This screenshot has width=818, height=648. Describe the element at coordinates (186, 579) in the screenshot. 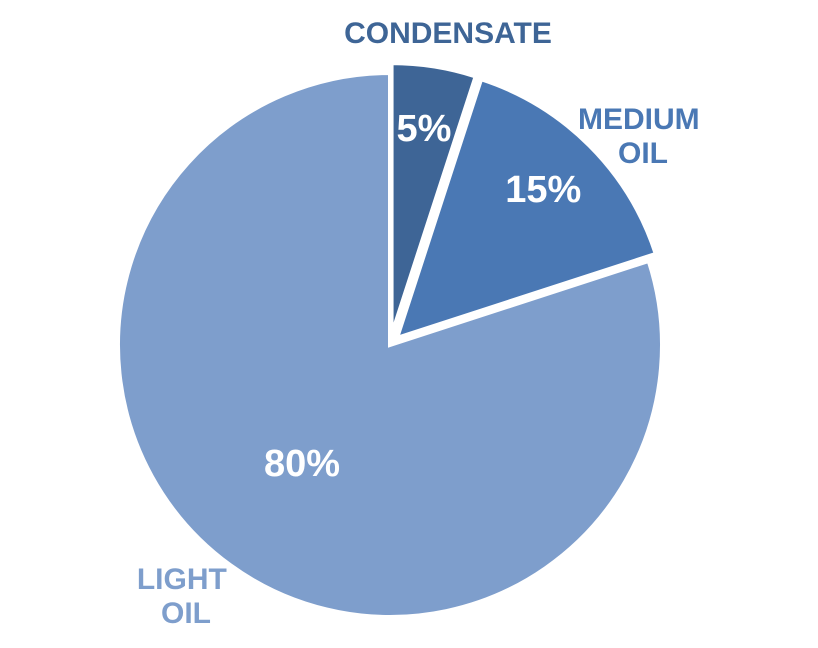

I see `category-label-line: LIGHT` at that location.